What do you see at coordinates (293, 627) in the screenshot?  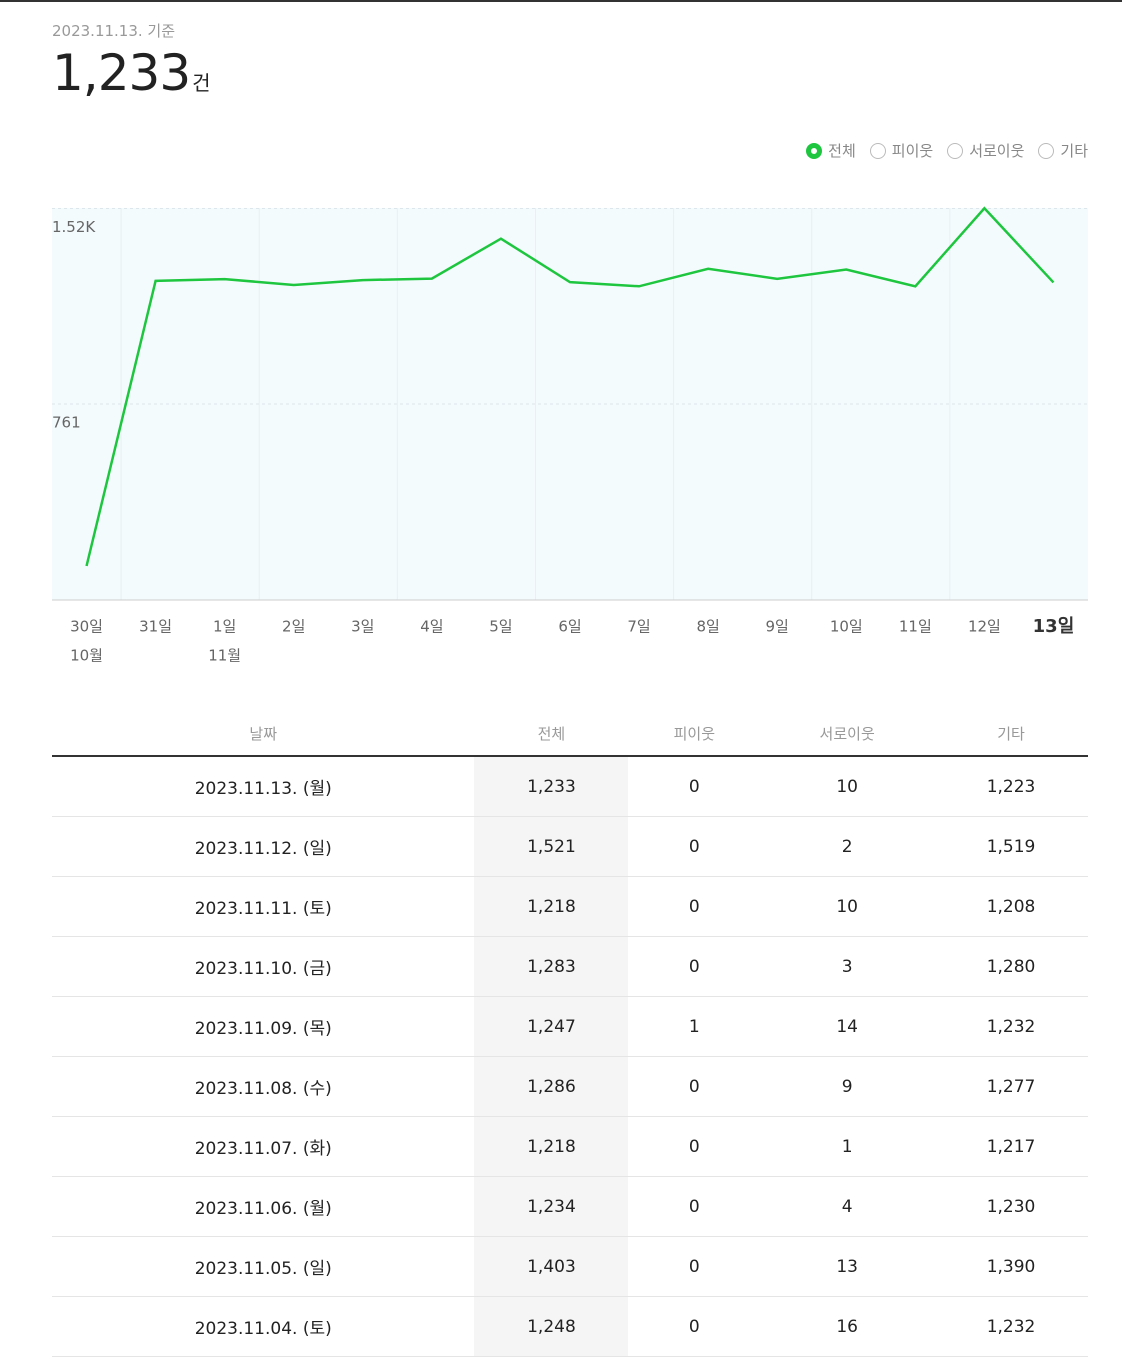 I see `x-tick-label: 2일` at bounding box center [293, 627].